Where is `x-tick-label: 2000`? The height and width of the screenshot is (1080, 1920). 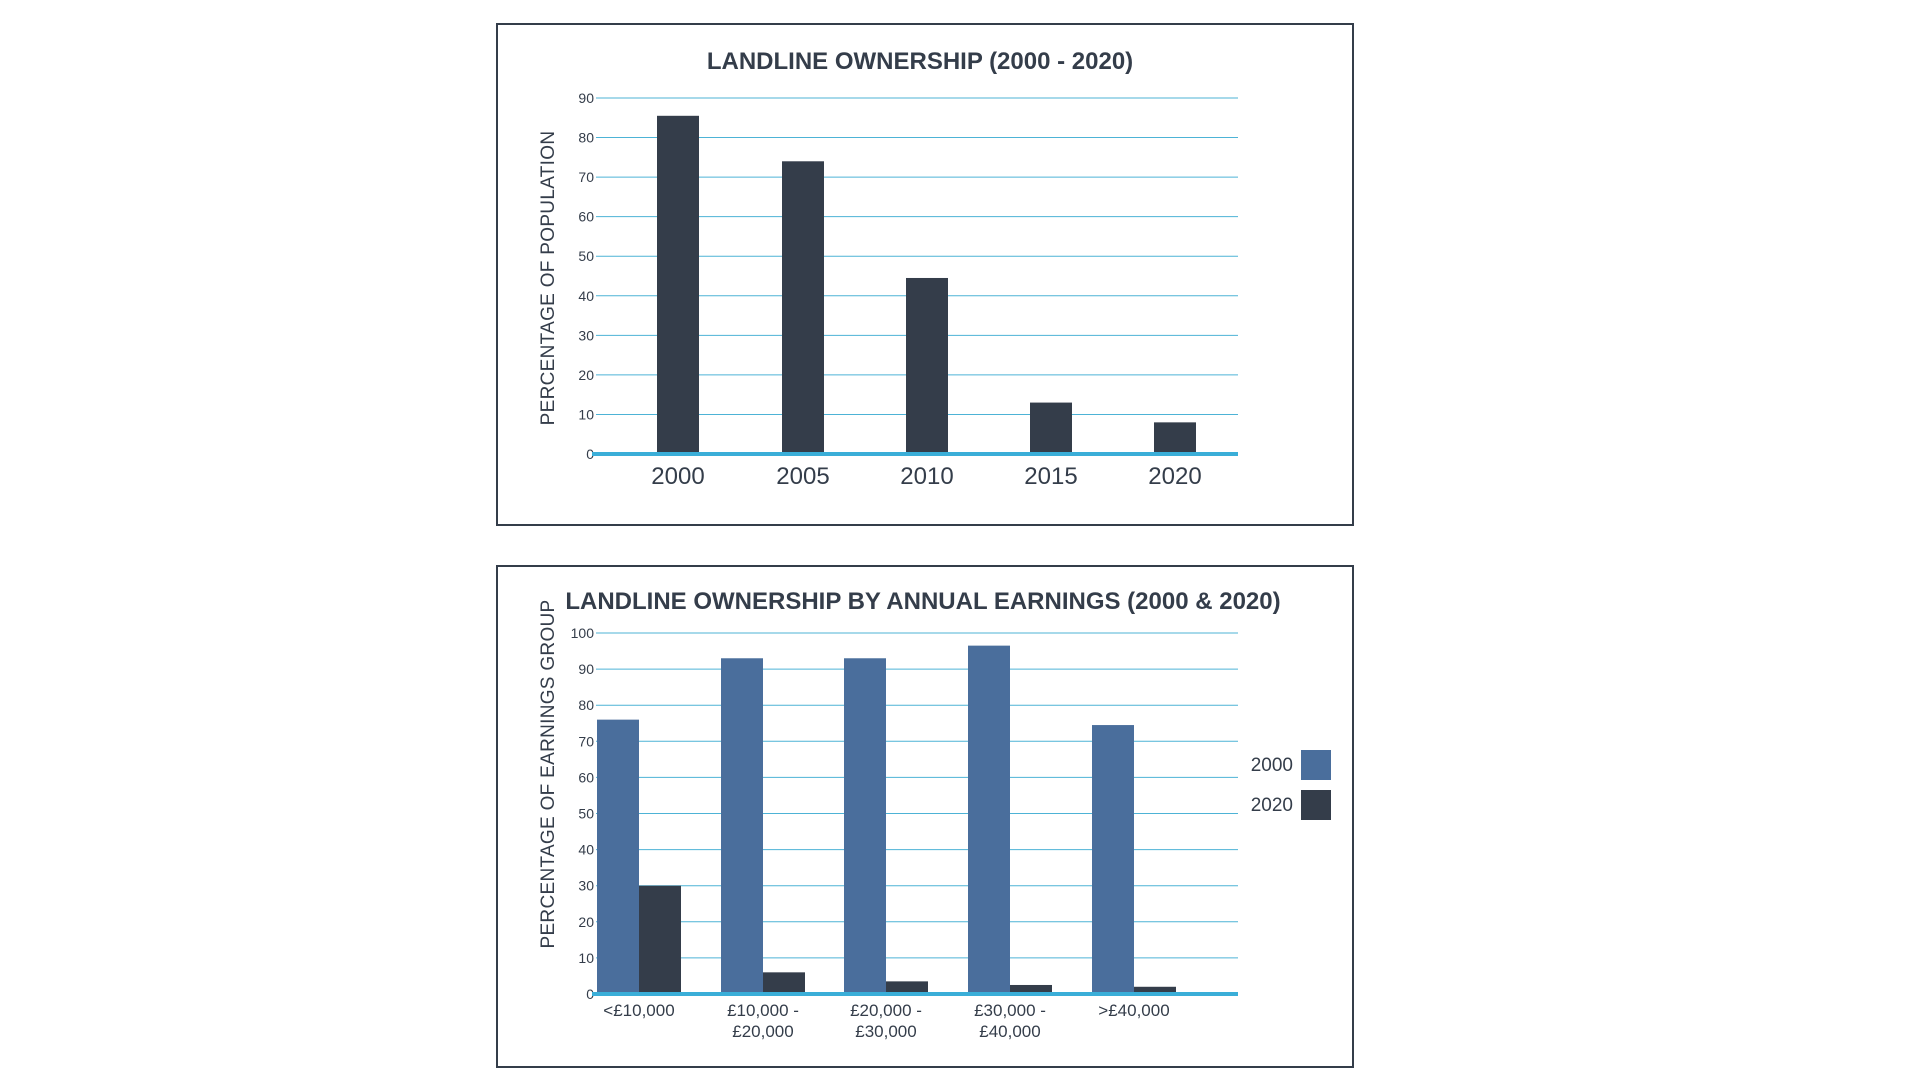 x-tick-label: 2000 is located at coordinates (677, 476).